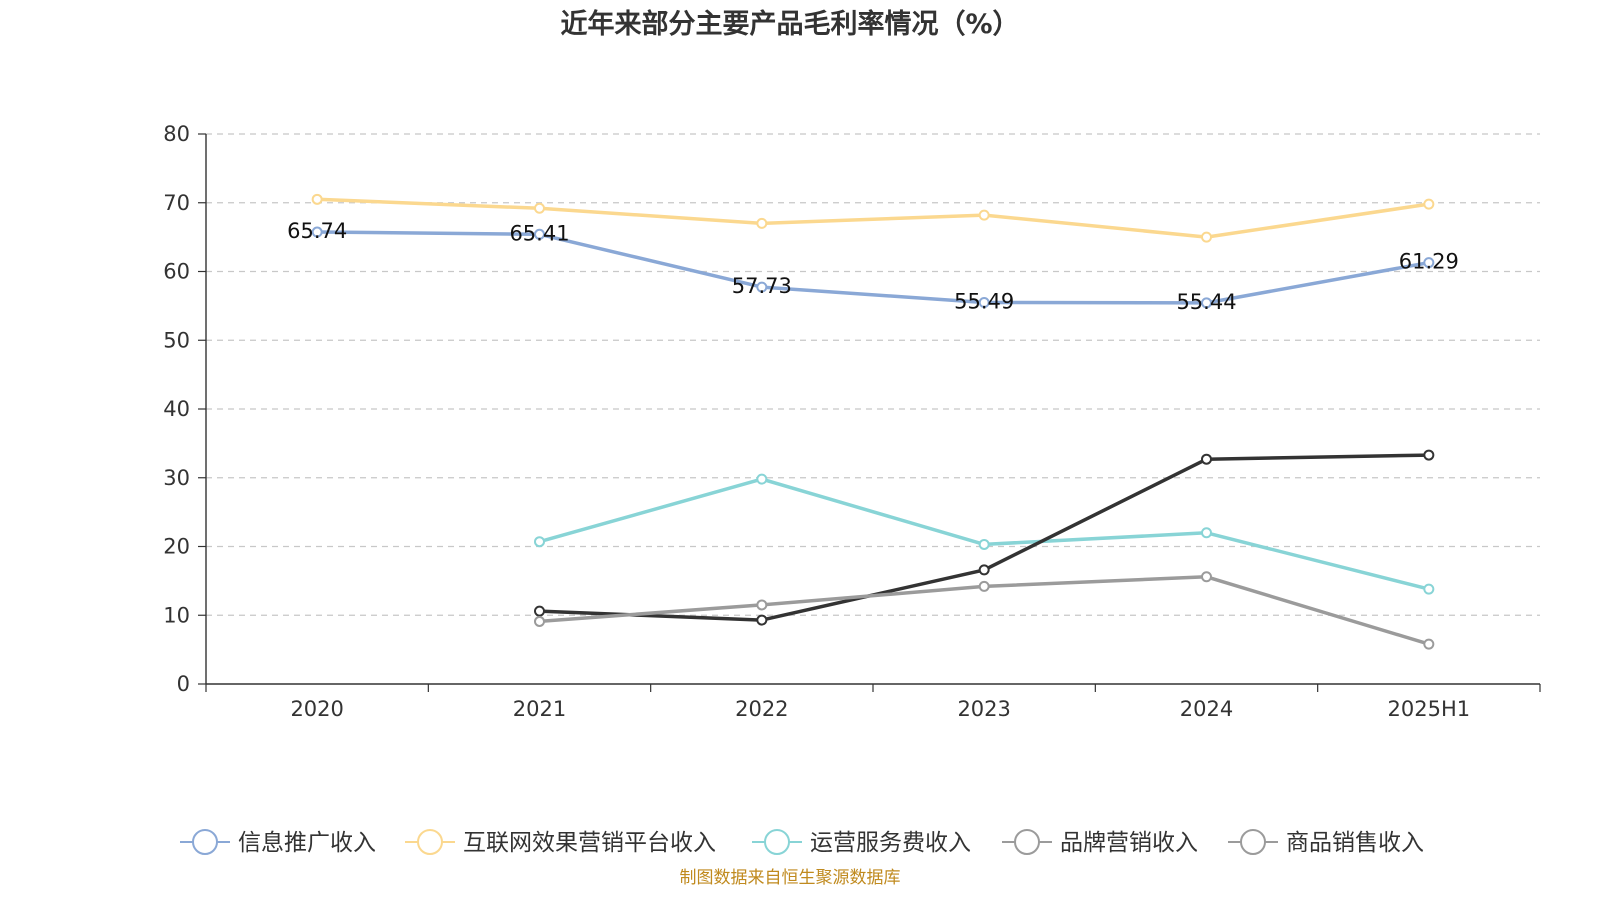 The image size is (1600, 900). I want to click on legend-label-3: 品牌营销收入, so click(1129, 843).